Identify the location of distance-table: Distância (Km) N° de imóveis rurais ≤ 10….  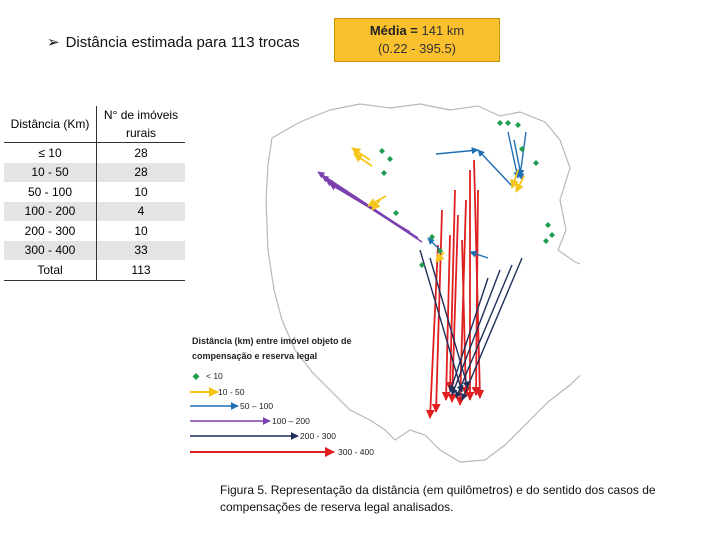
(94, 193).